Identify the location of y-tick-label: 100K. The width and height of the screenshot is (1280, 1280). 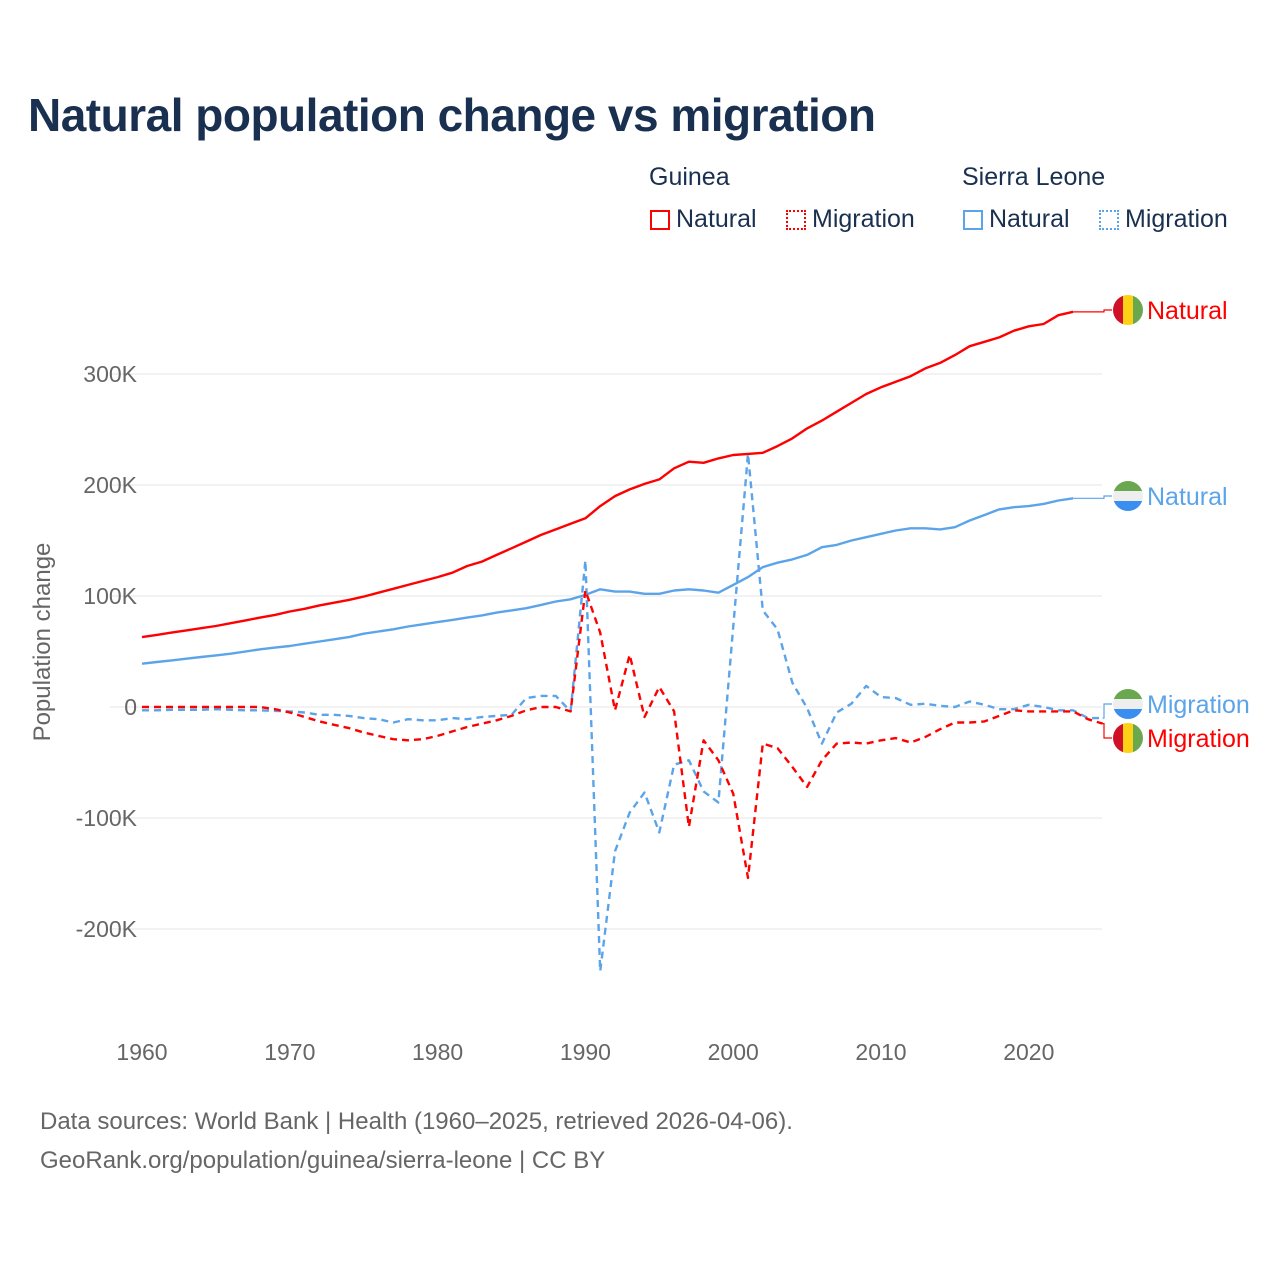
(110, 596).